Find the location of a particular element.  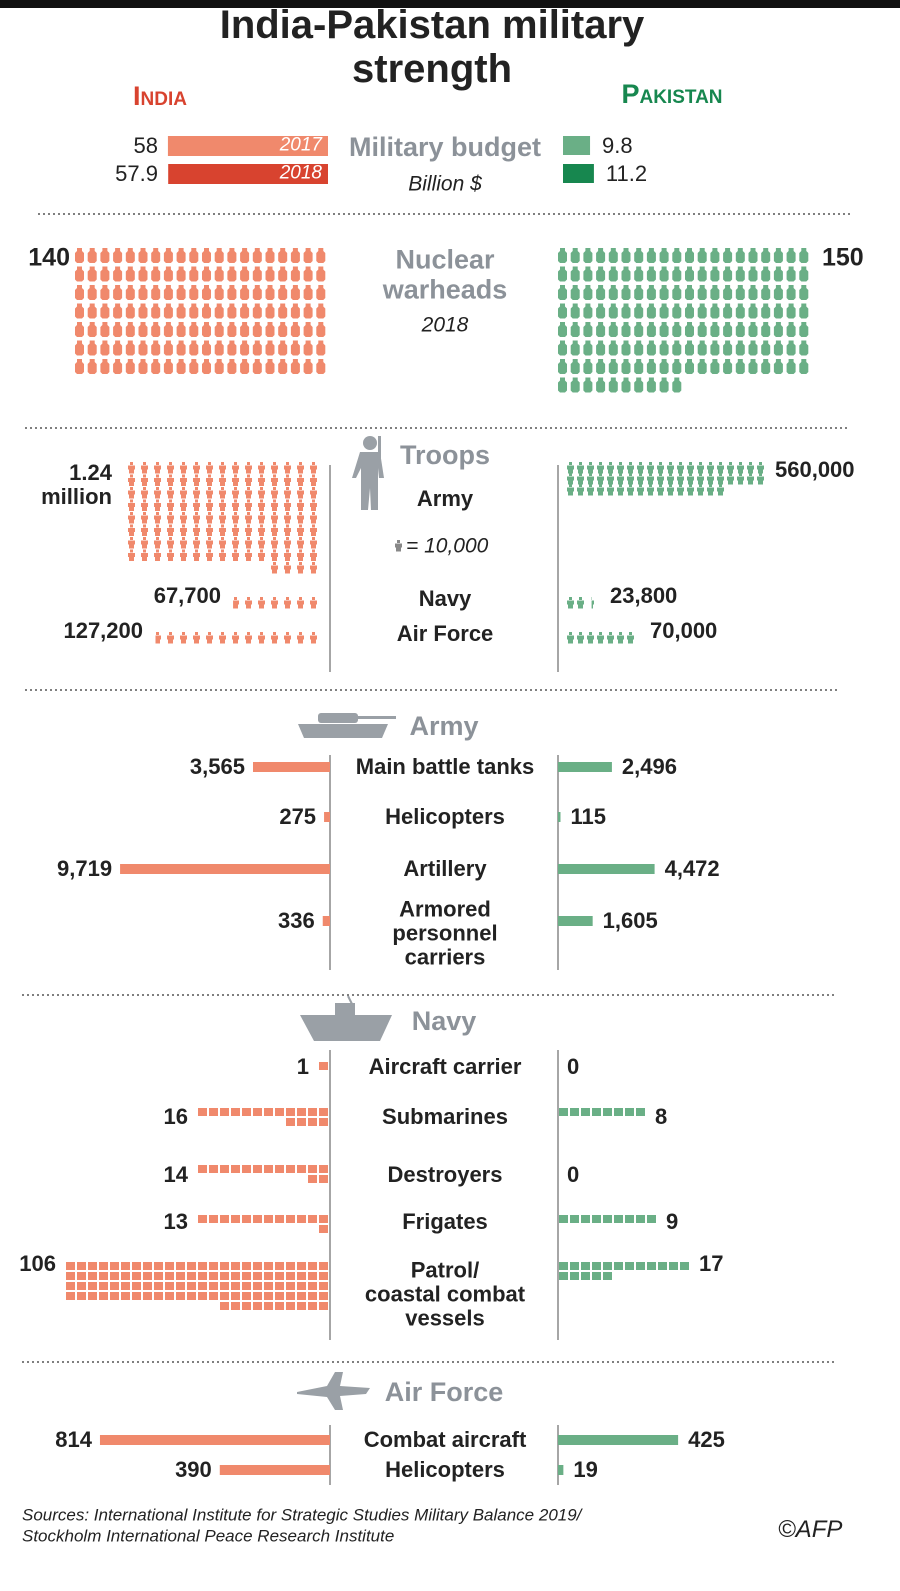

bar is located at coordinates (247, 146).